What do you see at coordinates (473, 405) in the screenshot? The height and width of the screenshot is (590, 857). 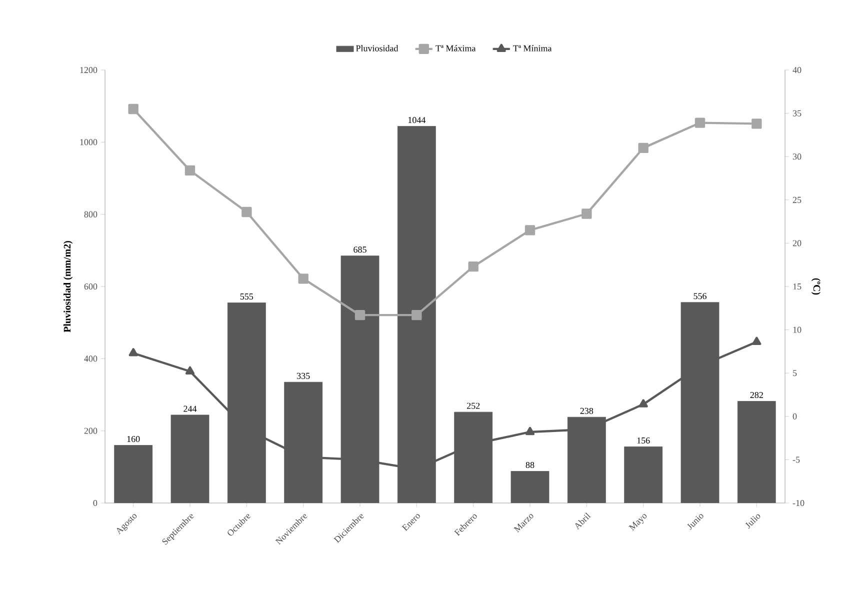 I see `data-label: 252` at bounding box center [473, 405].